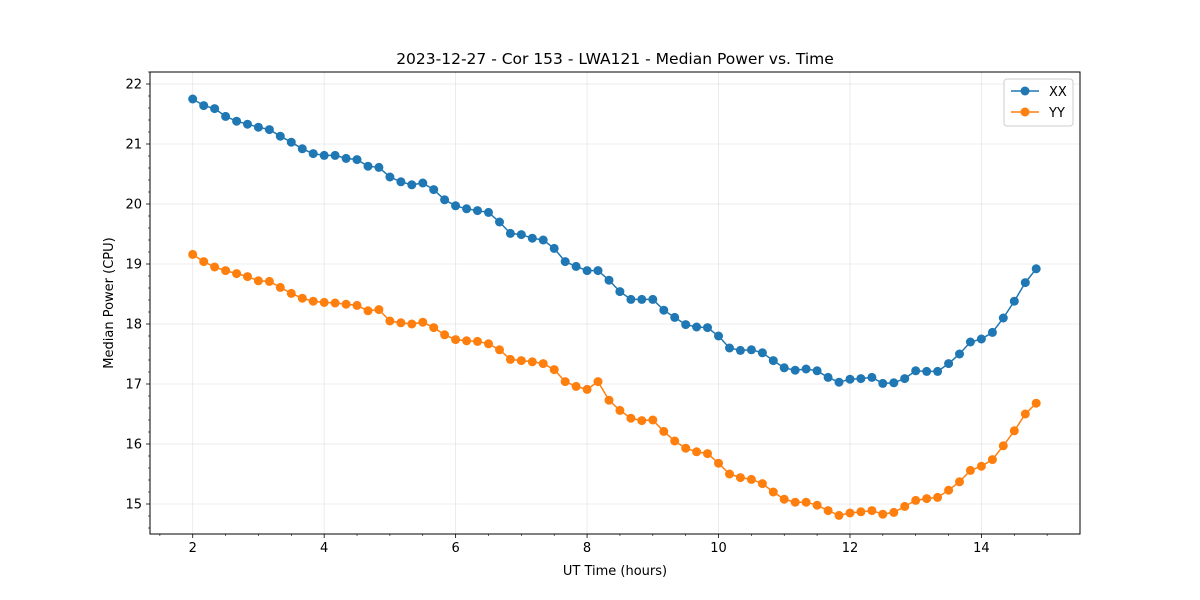 The width and height of the screenshot is (1200, 600). Describe the element at coordinates (133, 505) in the screenshot. I see `y-tick-label: 15` at that location.